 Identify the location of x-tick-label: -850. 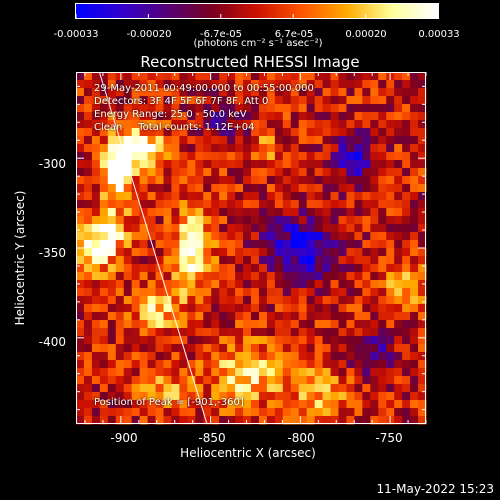
(212, 438).